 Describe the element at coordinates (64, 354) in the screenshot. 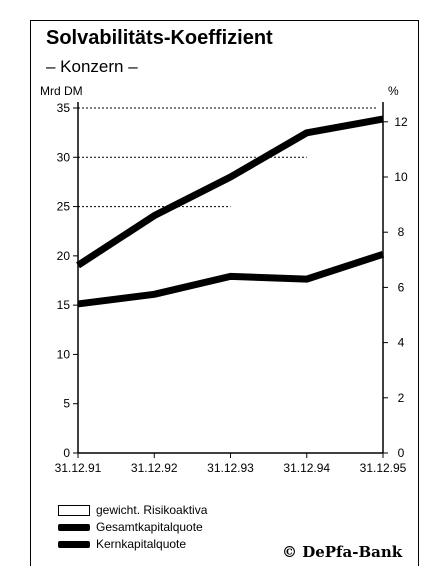

I see `left-axis-tick-label: 10` at that location.